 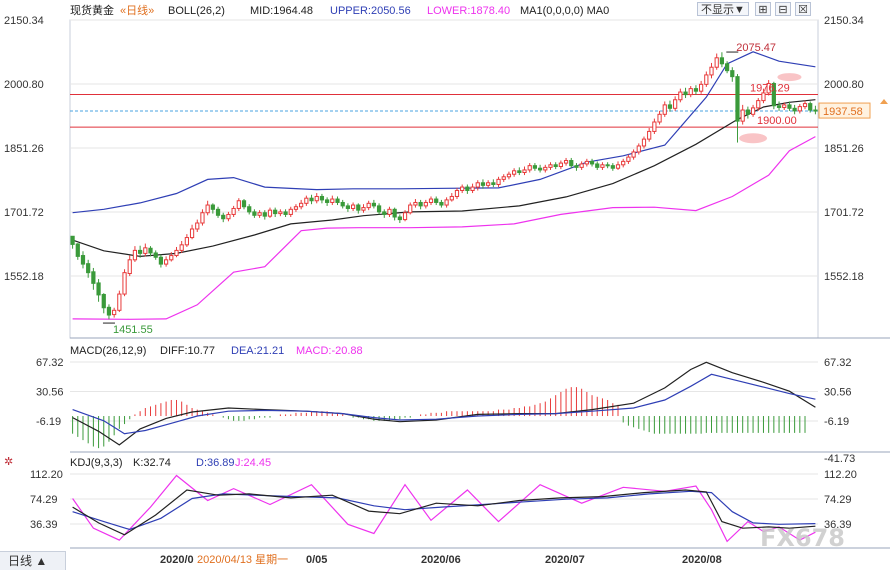 What do you see at coordinates (468, 11) in the screenshot?
I see `boll-lower-value: LOWER:1878.40` at bounding box center [468, 11].